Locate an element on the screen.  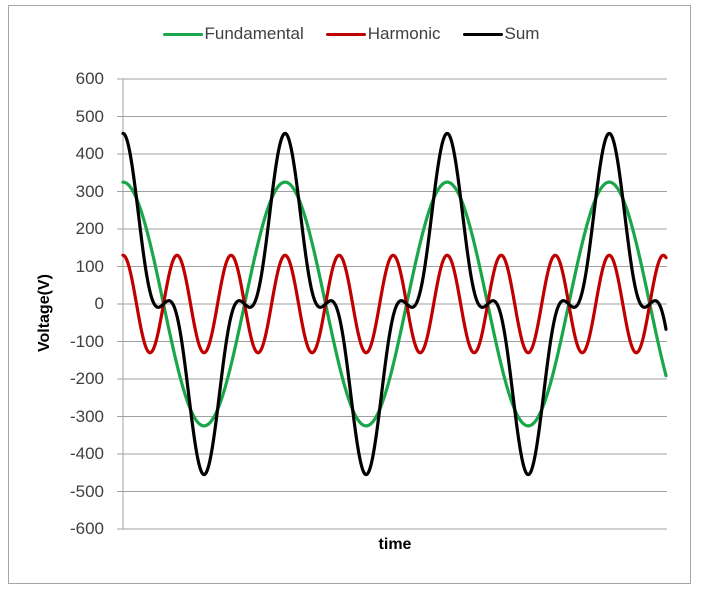
y-tick-label: -400 is located at coordinates (86, 453).